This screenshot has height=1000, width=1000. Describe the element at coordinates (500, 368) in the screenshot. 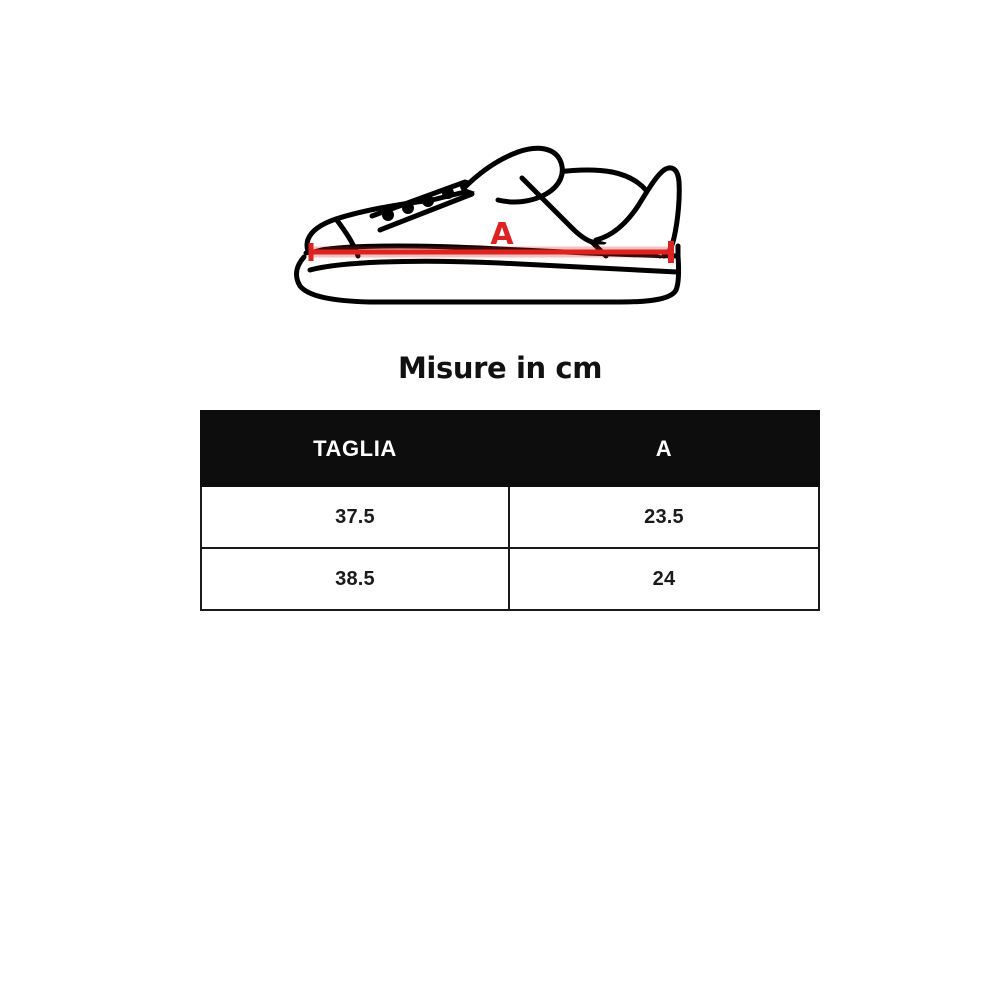

I see `page-title: Misure in cm` at that location.